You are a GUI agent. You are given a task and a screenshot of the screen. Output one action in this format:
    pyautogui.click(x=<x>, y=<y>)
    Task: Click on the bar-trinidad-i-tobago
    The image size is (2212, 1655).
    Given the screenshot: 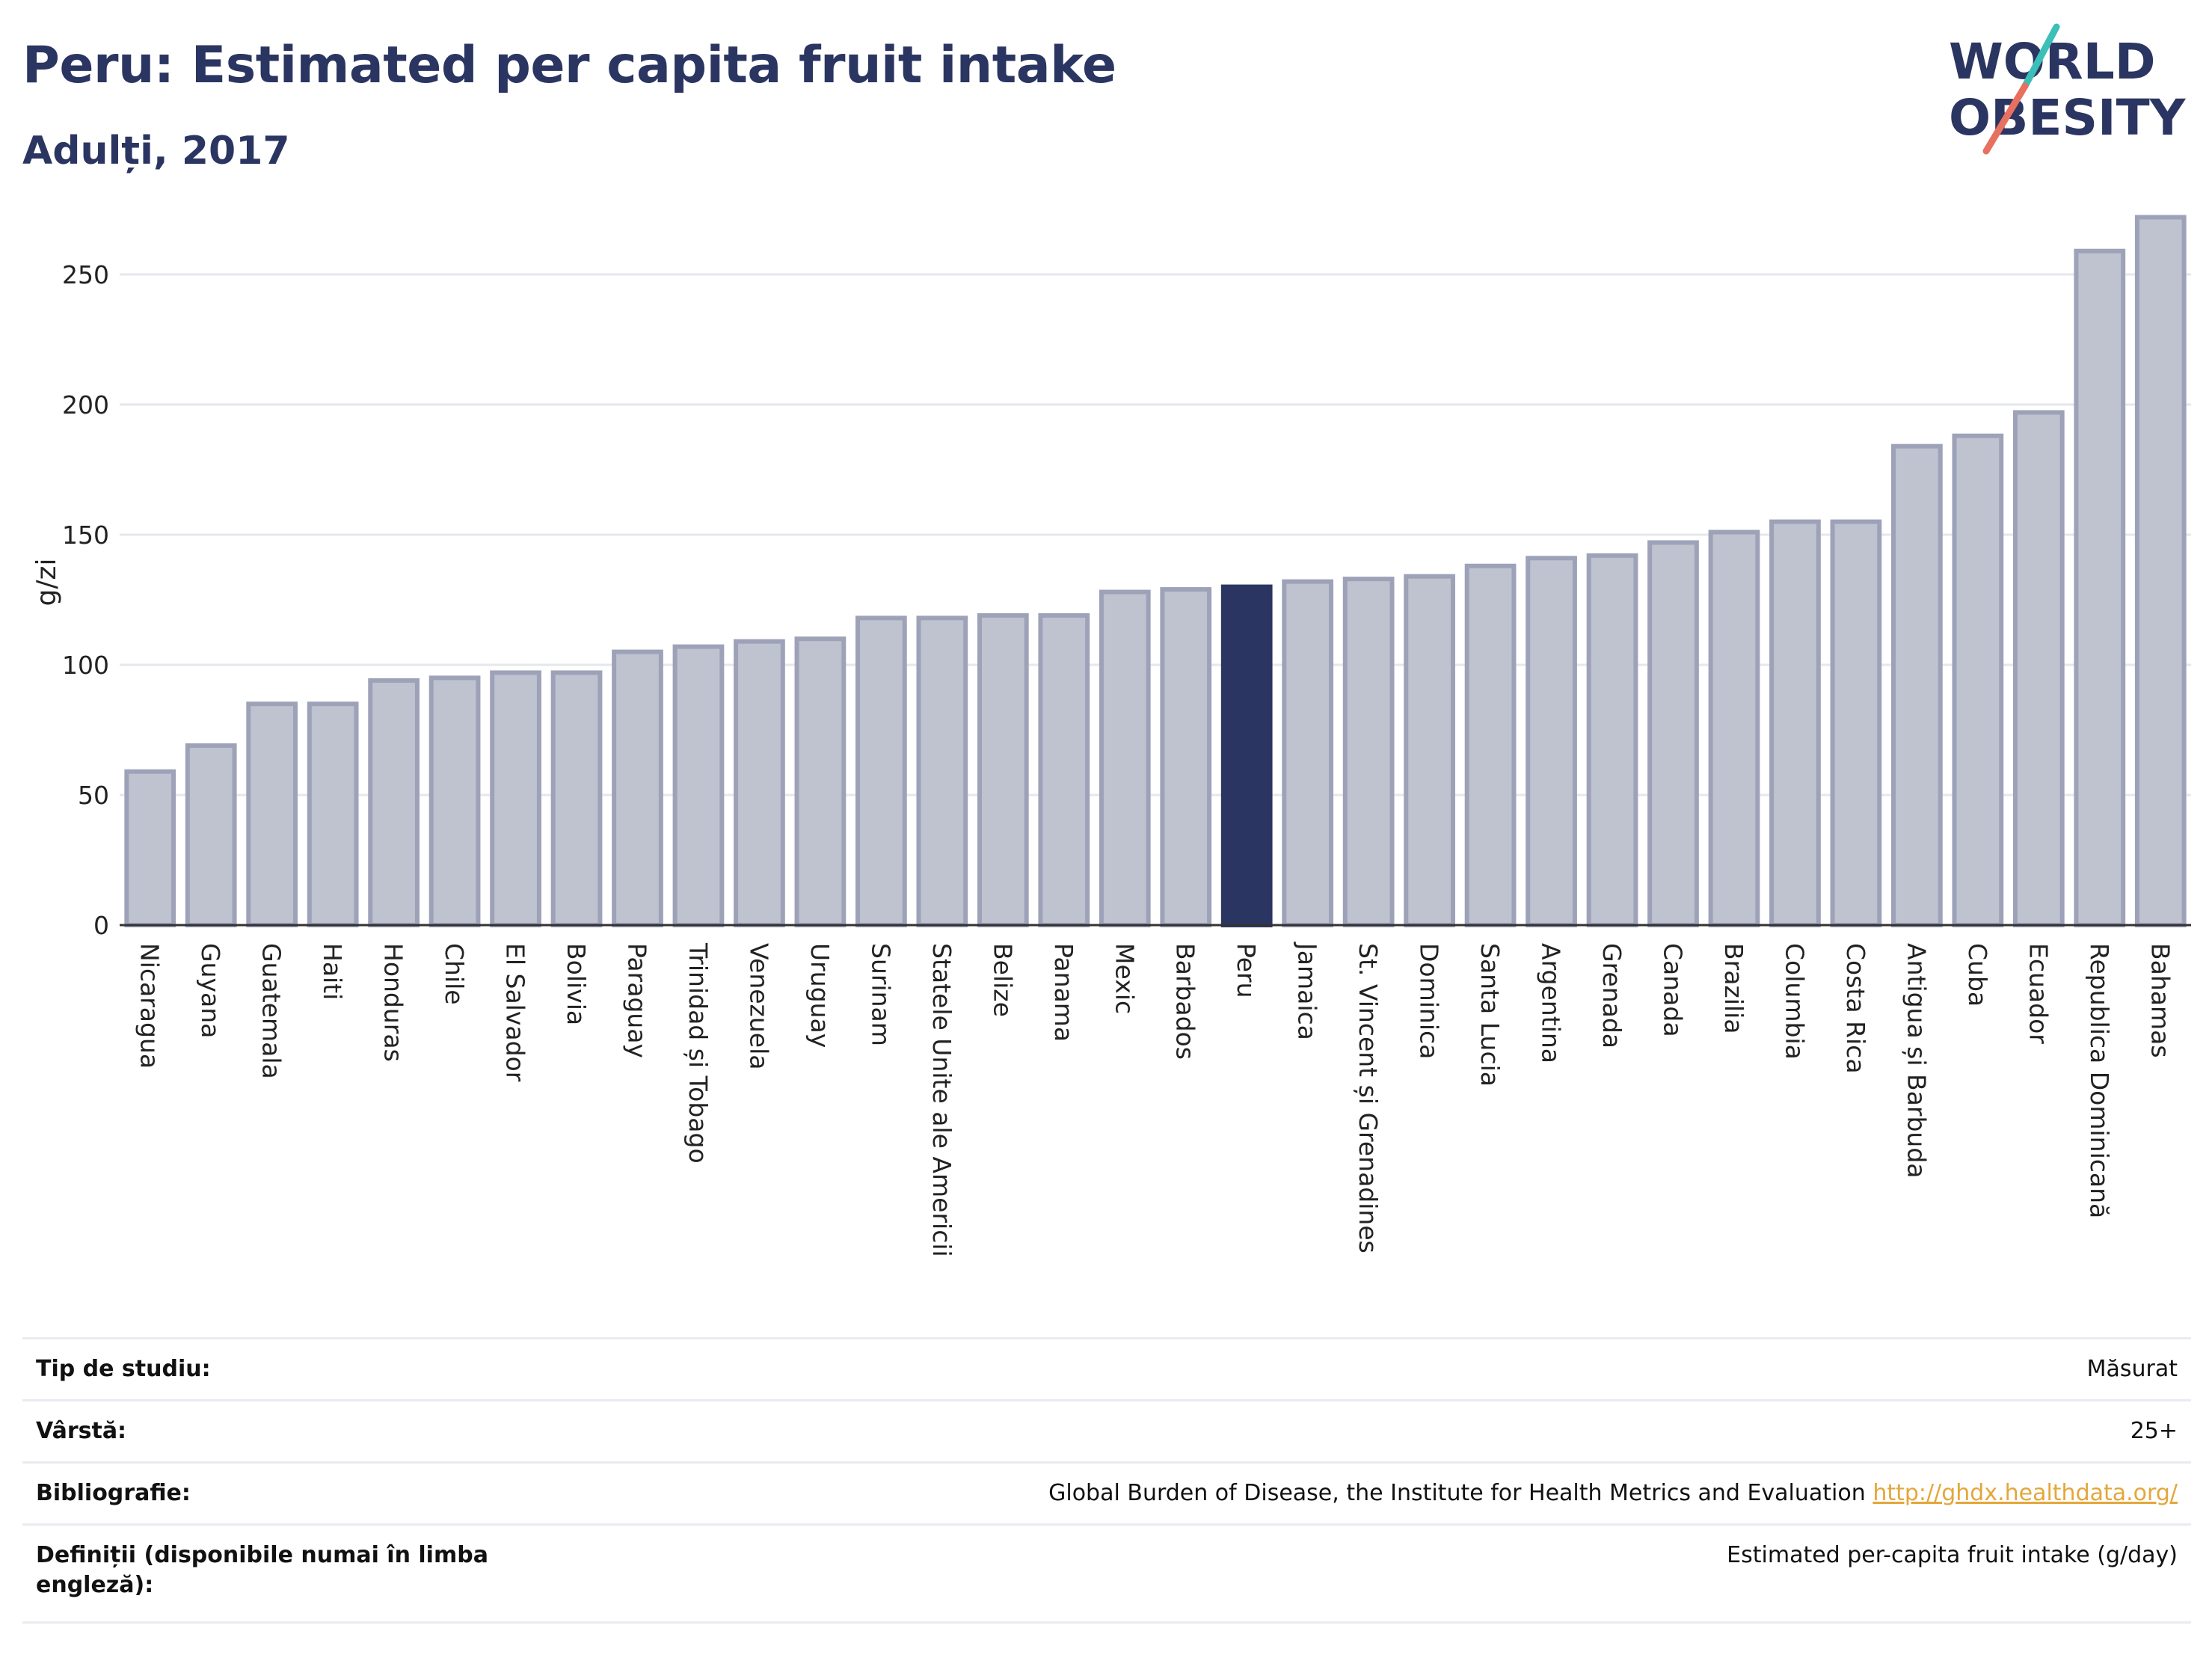 What is the action you would take?
    pyautogui.click(x=698, y=785)
    